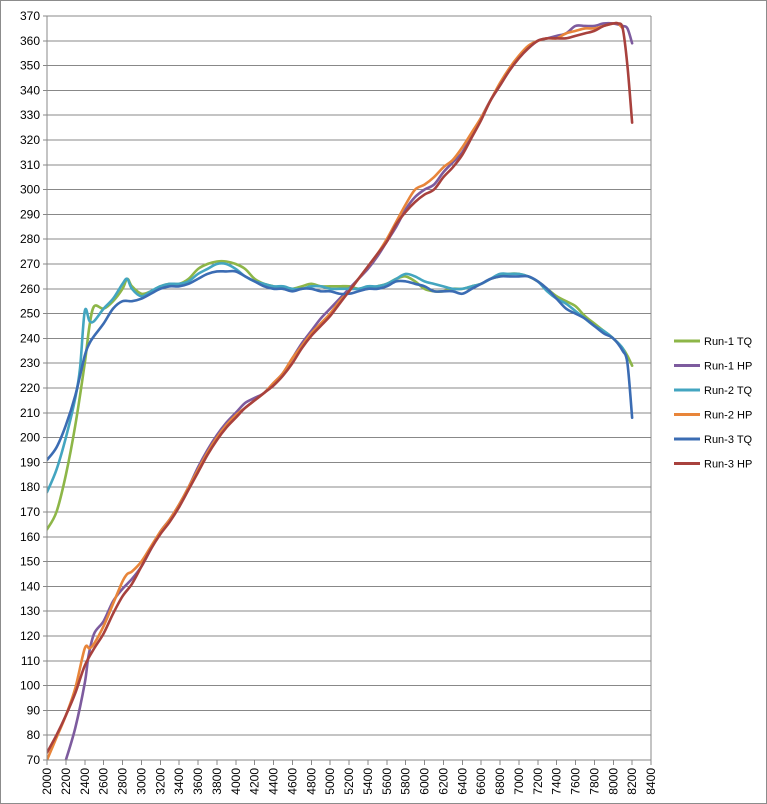 This screenshot has height=804, width=767. Describe the element at coordinates (34, 710) in the screenshot. I see `y-tick-label: 90` at that location.